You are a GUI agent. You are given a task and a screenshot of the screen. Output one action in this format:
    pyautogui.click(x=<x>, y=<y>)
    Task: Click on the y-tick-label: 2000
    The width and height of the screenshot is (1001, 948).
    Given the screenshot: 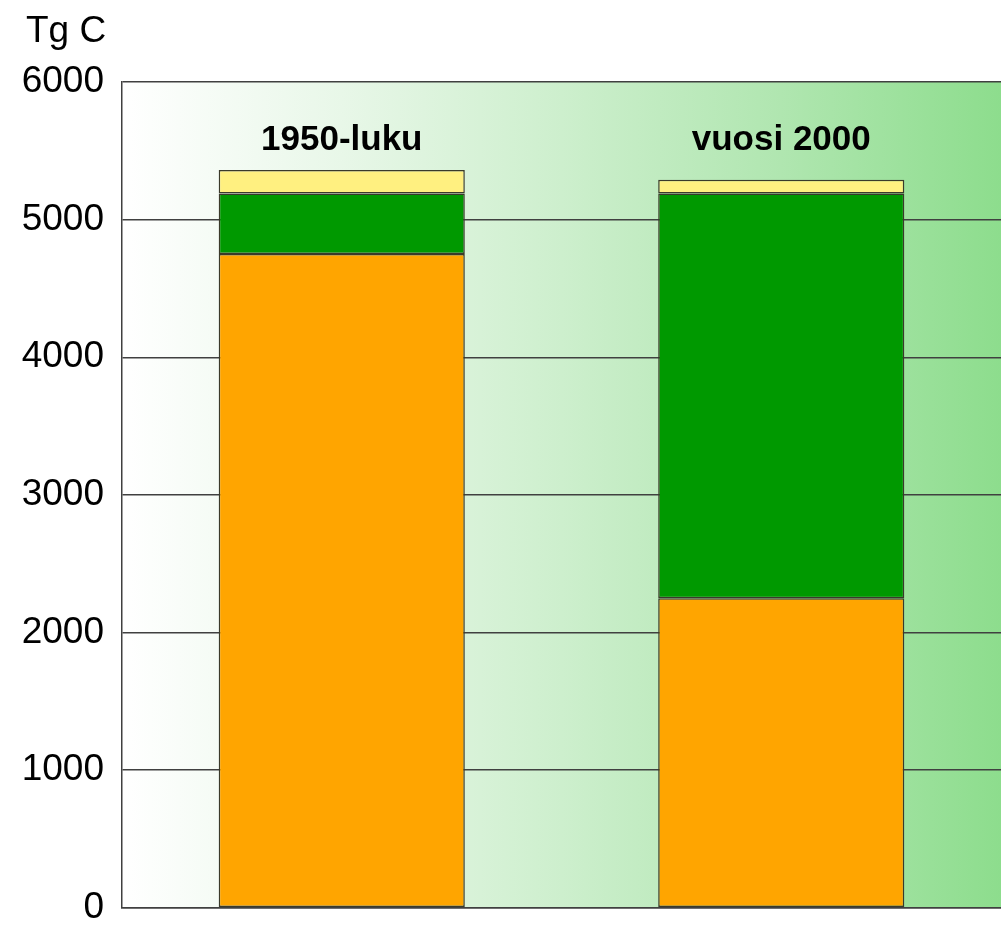 What is the action you would take?
    pyautogui.click(x=62, y=630)
    